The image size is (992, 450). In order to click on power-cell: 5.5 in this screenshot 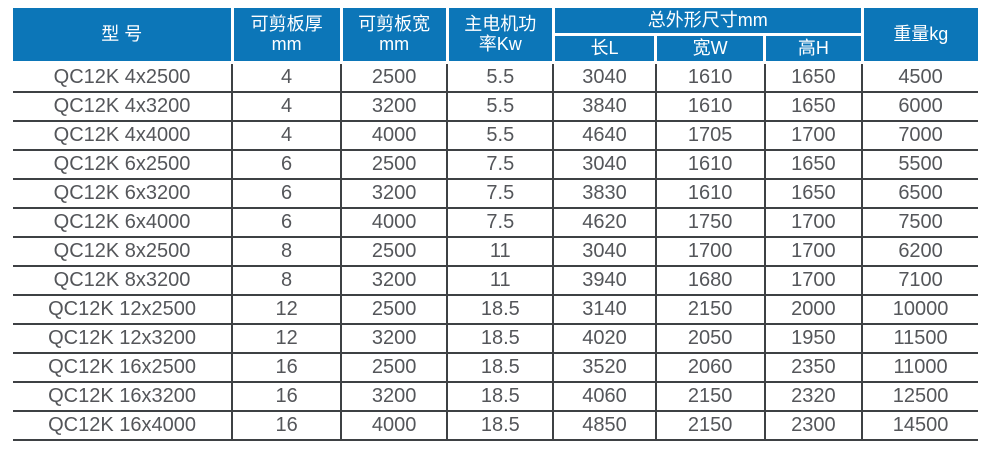, I will do `click(500, 77)`.